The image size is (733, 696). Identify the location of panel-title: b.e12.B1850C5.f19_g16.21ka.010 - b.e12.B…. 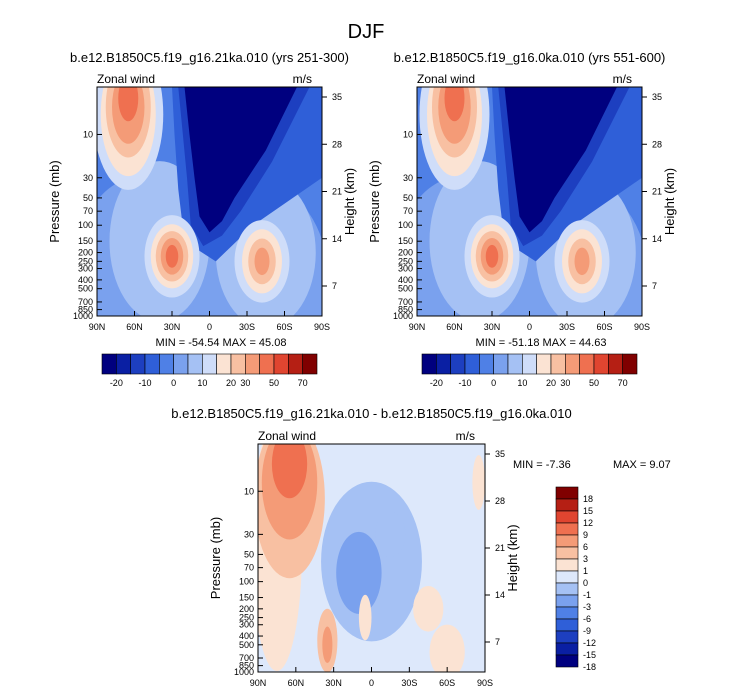
(371, 413).